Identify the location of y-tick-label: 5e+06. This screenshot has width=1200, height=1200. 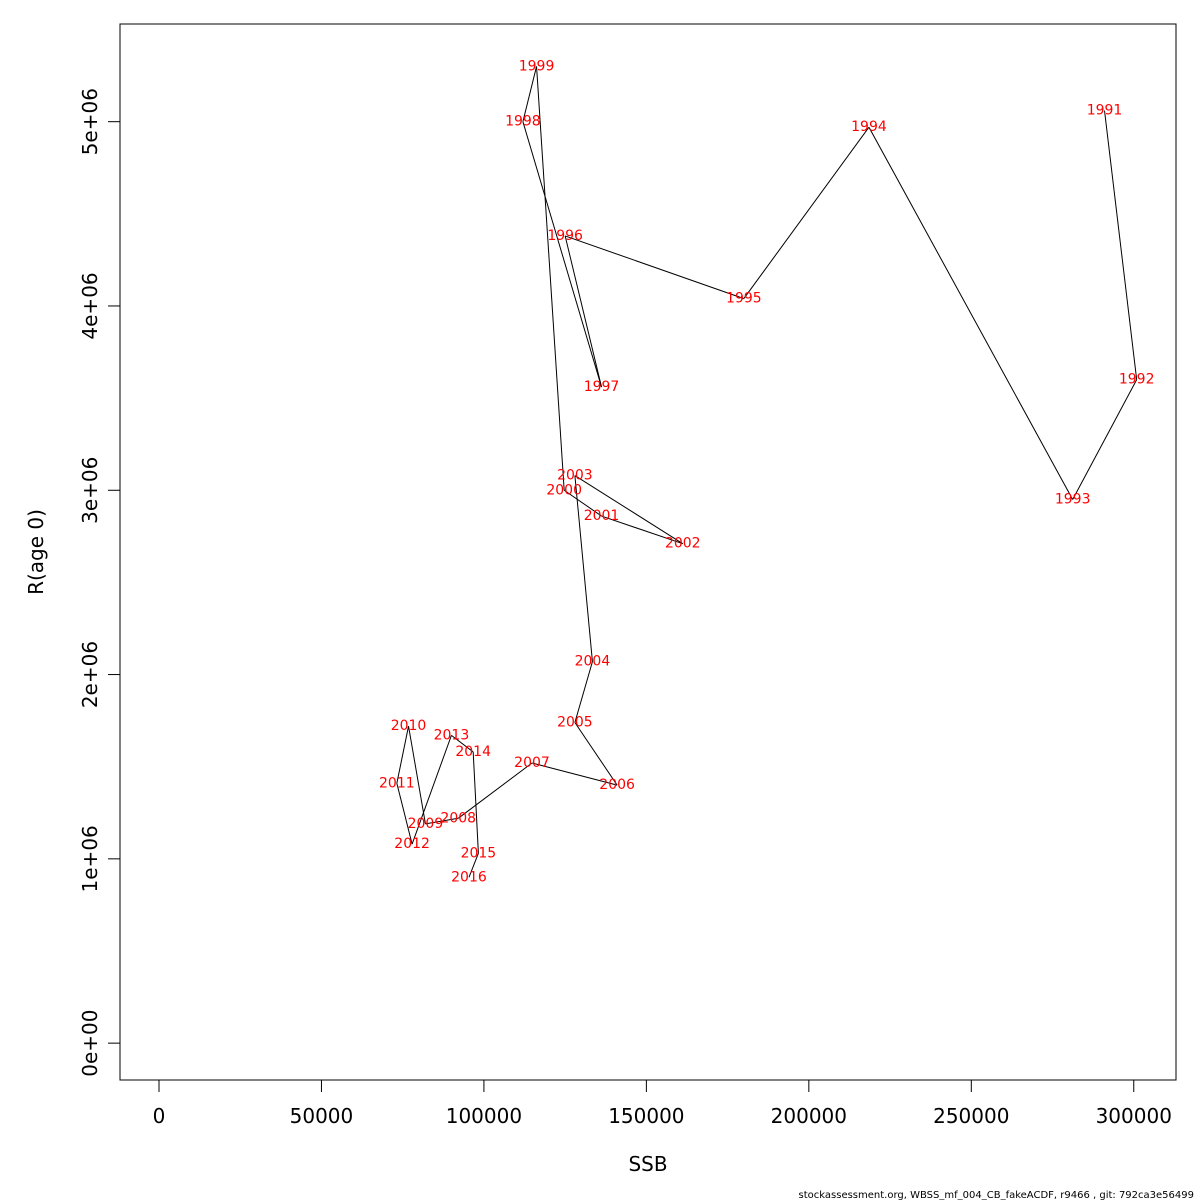
(90, 121).